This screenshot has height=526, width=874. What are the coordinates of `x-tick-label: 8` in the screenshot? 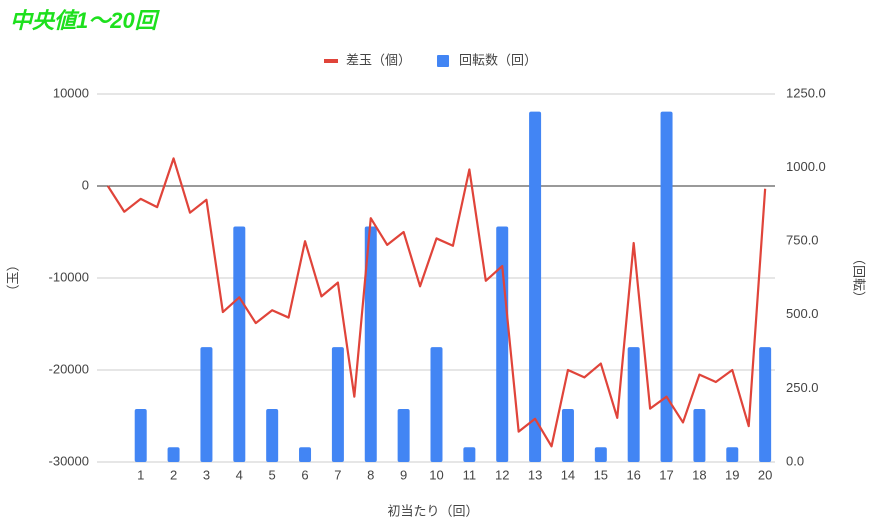 It's located at (370, 474).